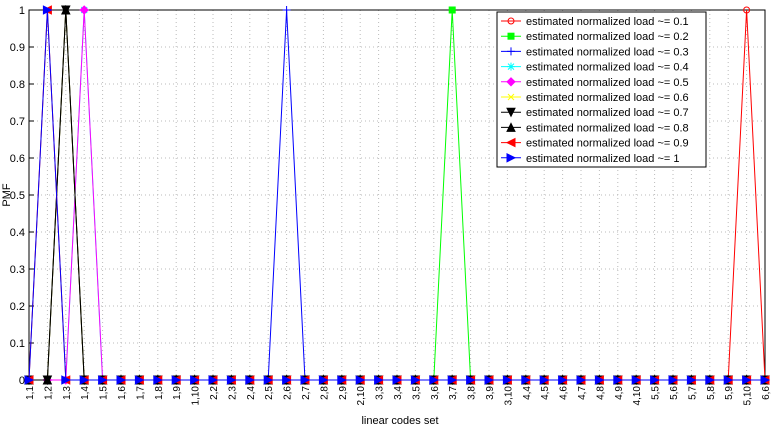  I want to click on x-tick-label: 4,9, so click(619, 393).